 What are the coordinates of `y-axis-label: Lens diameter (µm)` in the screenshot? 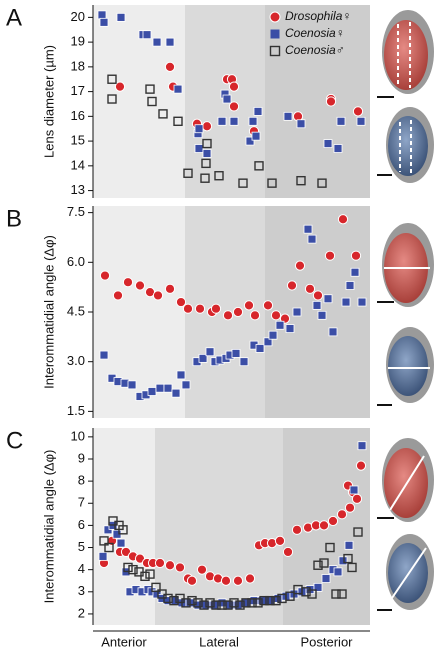 It's located at (48, 101).